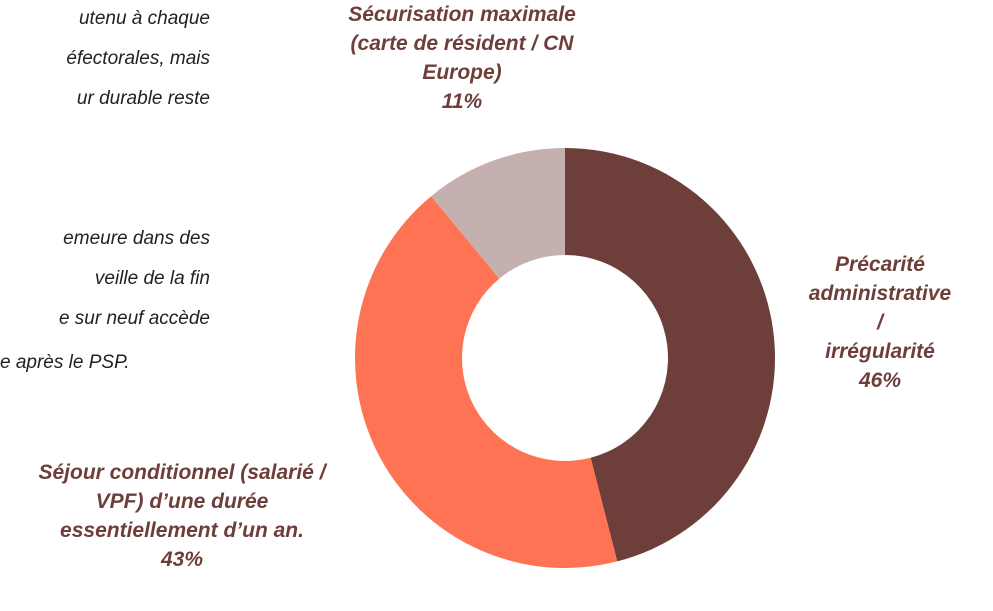  I want to click on value-label: 43%, so click(182, 559).